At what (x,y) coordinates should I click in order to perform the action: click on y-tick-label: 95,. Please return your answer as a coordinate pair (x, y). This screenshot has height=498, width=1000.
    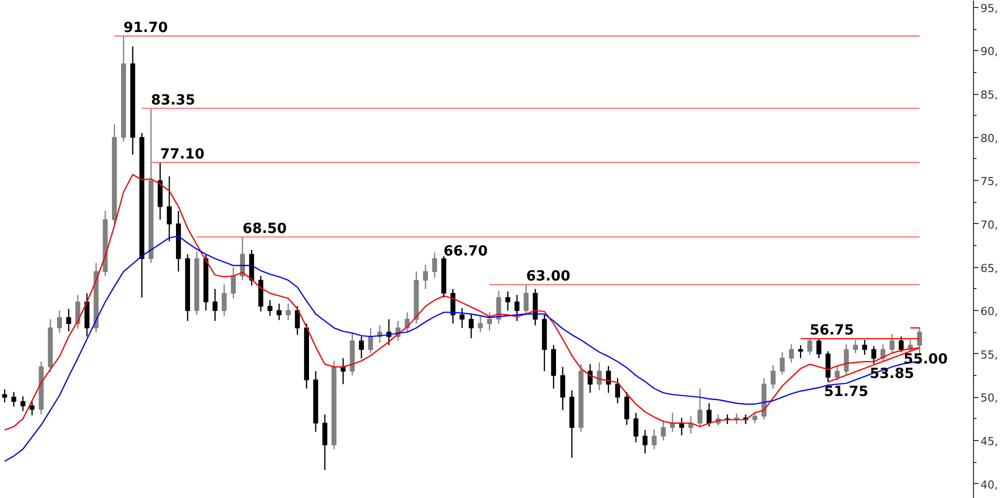
    Looking at the image, I should click on (989, 8).